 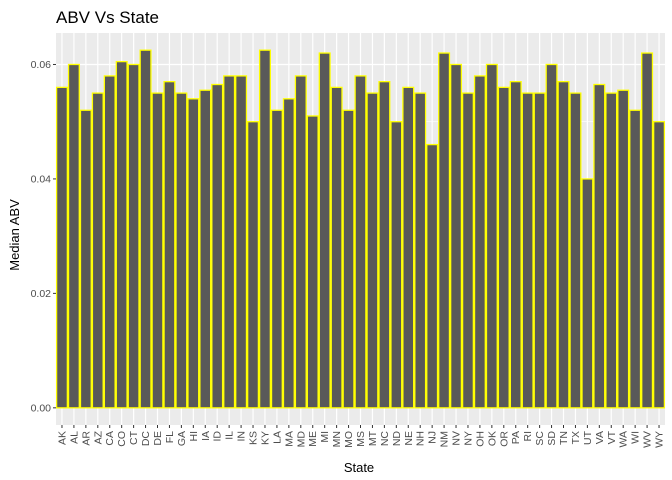 I want to click on bar-va, so click(x=599, y=246).